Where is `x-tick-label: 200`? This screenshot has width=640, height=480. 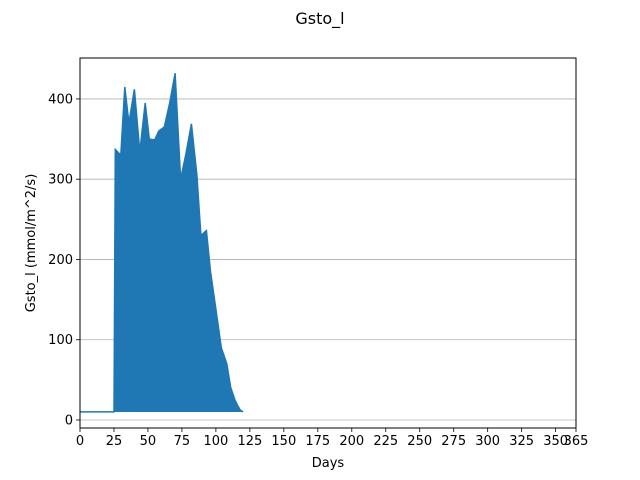
x-tick-label: 200 is located at coordinates (351, 441).